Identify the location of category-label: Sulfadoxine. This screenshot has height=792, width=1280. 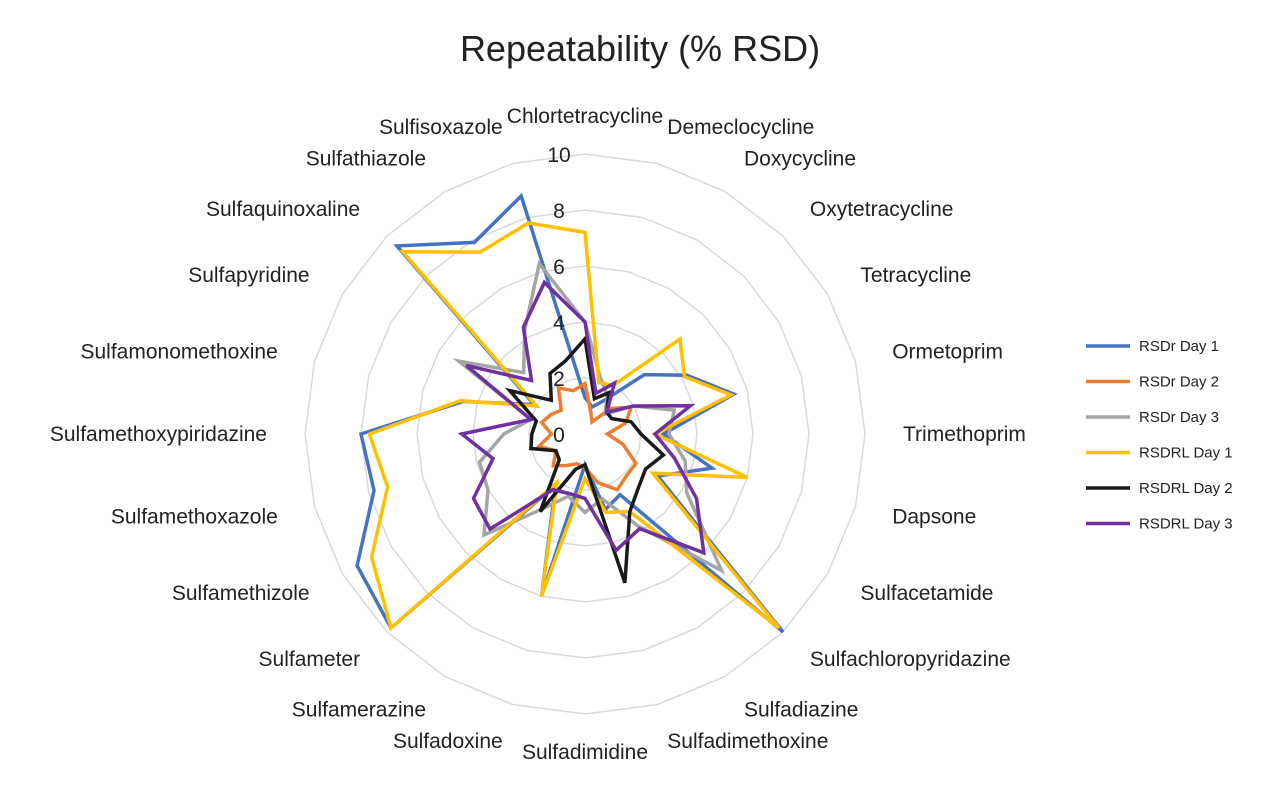
(448, 741).